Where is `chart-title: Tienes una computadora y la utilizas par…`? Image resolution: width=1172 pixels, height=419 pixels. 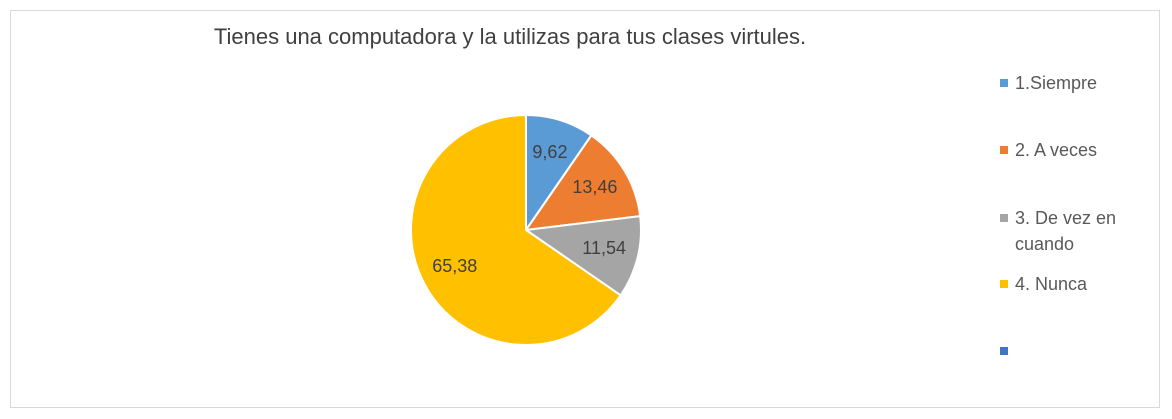 chart-title: Tienes una computadora y la utilizas par… is located at coordinates (510, 36).